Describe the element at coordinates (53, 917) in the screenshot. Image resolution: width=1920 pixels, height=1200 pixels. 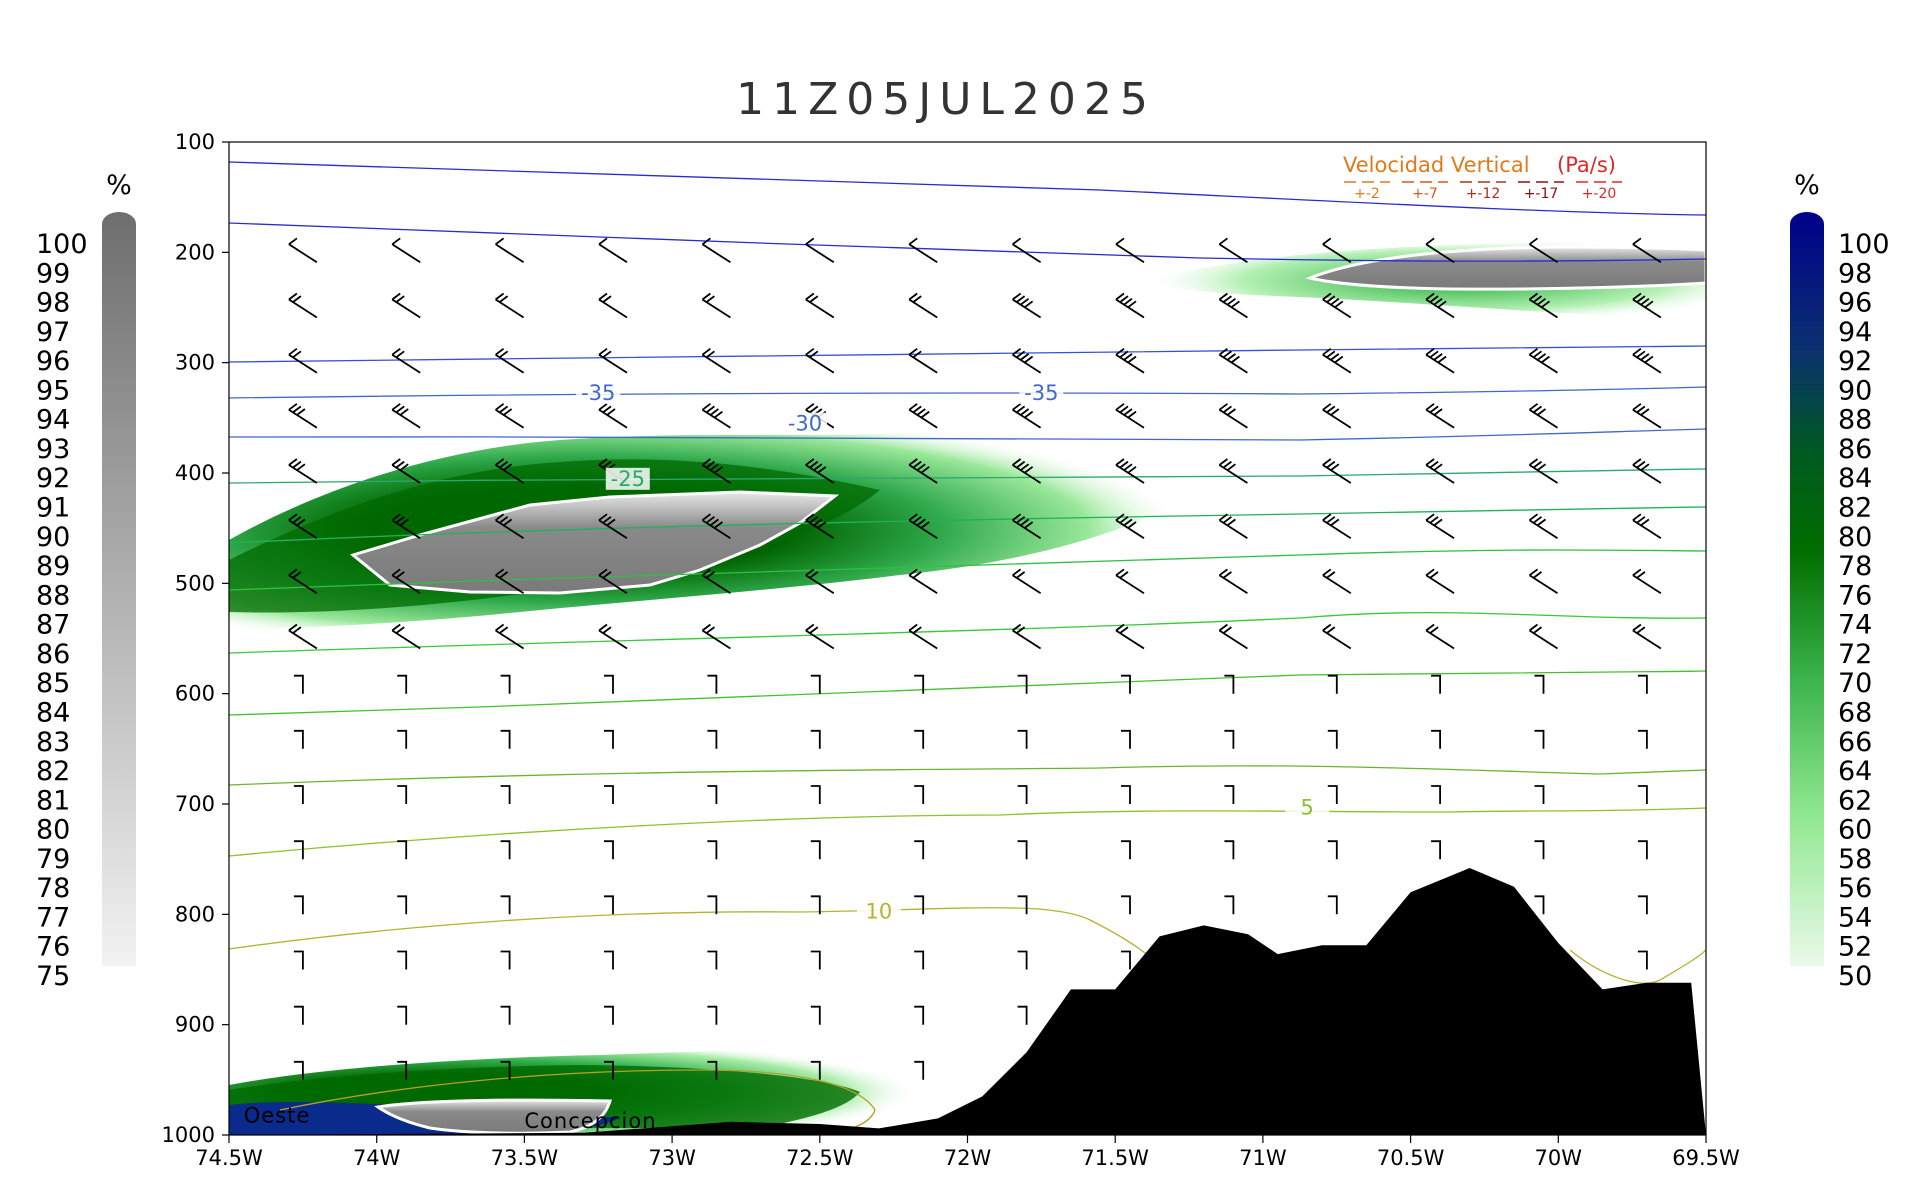
I see `colorbar-label: 77` at that location.